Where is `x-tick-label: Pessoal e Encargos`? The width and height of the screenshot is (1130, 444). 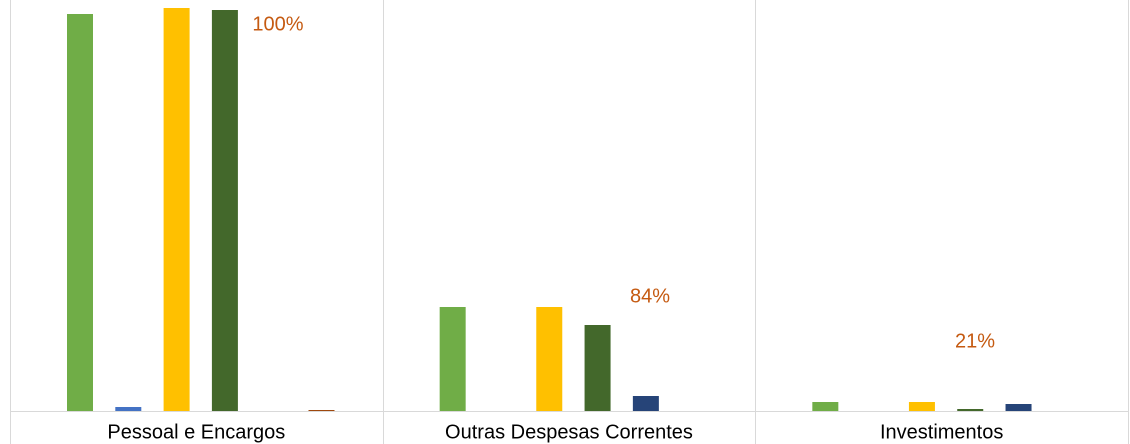
x-tick-label: Pessoal e Encargos is located at coordinates (196, 432).